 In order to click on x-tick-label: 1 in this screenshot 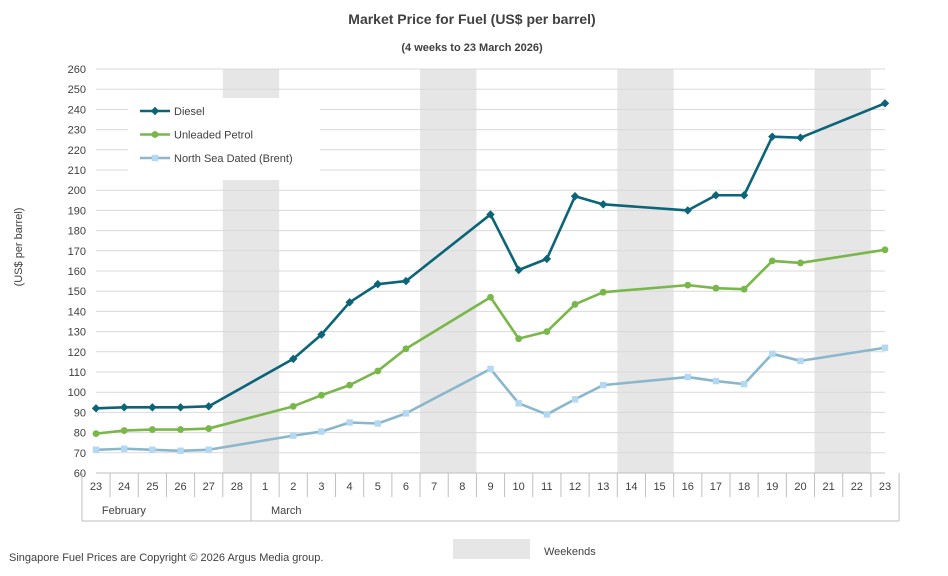, I will do `click(265, 487)`.